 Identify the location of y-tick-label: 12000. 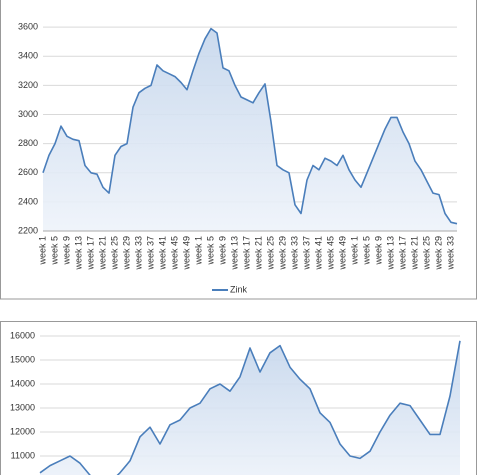
(22, 431).